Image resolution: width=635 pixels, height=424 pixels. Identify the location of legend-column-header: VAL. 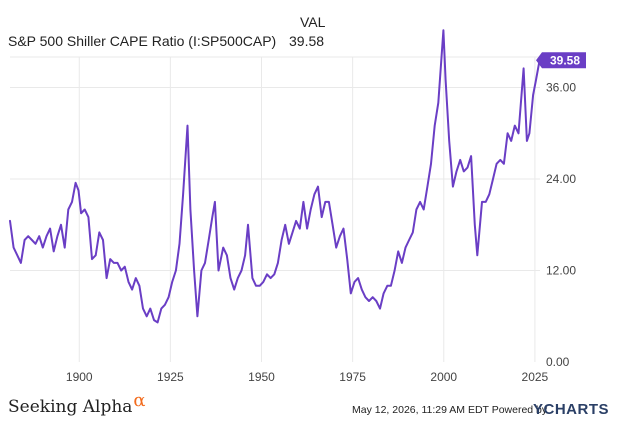
(313, 22).